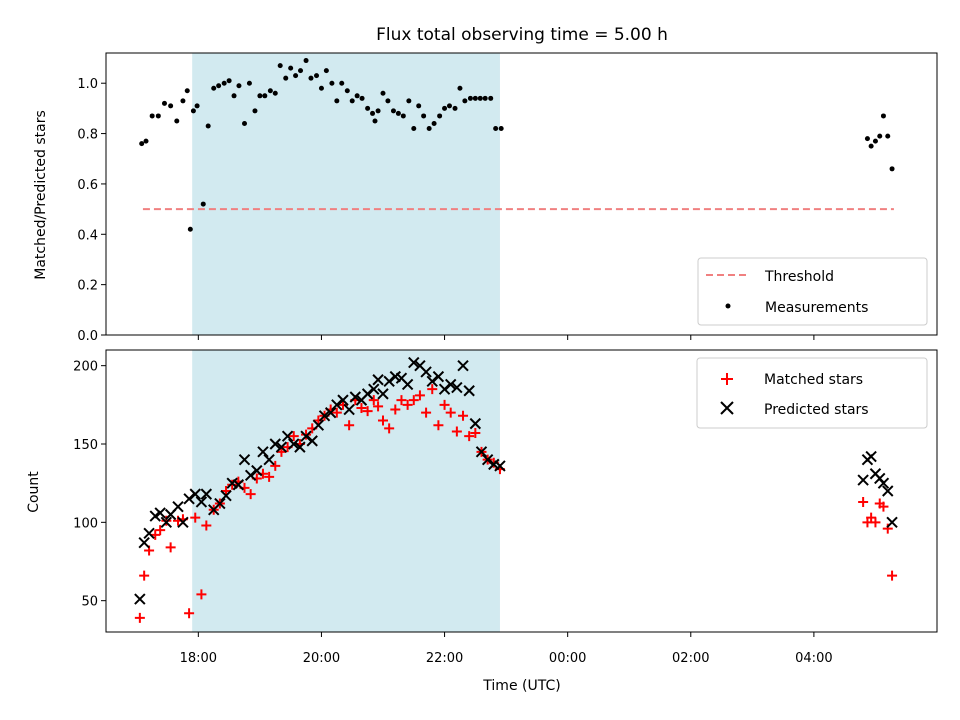  What do you see at coordinates (690, 658) in the screenshot?
I see `x-tick-label: 02:00` at bounding box center [690, 658].